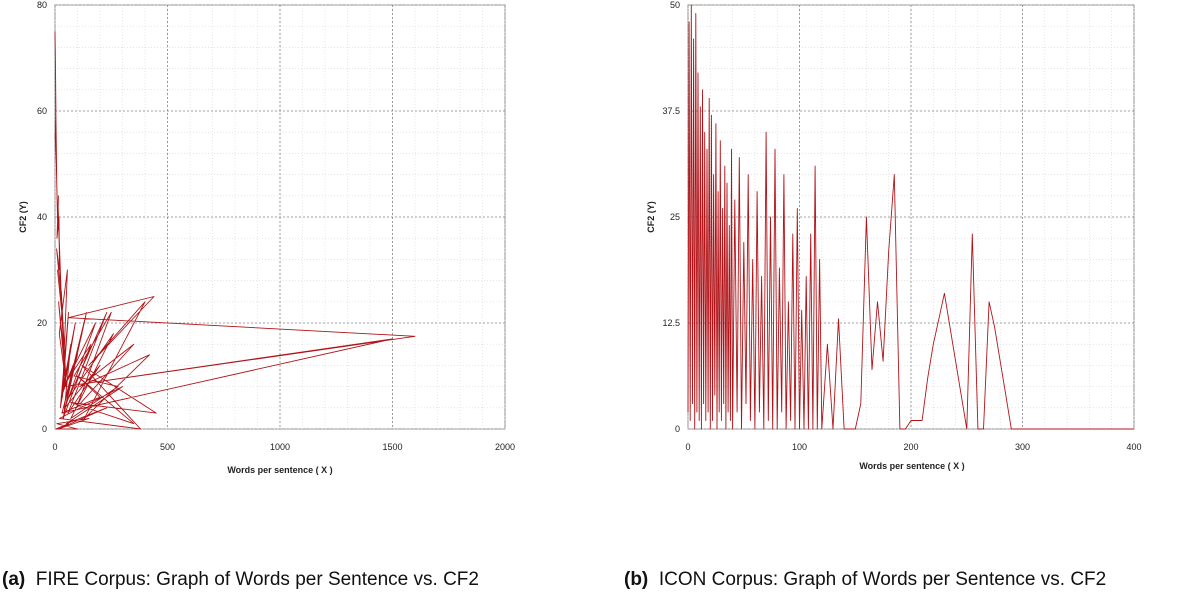  What do you see at coordinates (671, 323) in the screenshot?
I see `y-tick-label: 12.5` at bounding box center [671, 323].